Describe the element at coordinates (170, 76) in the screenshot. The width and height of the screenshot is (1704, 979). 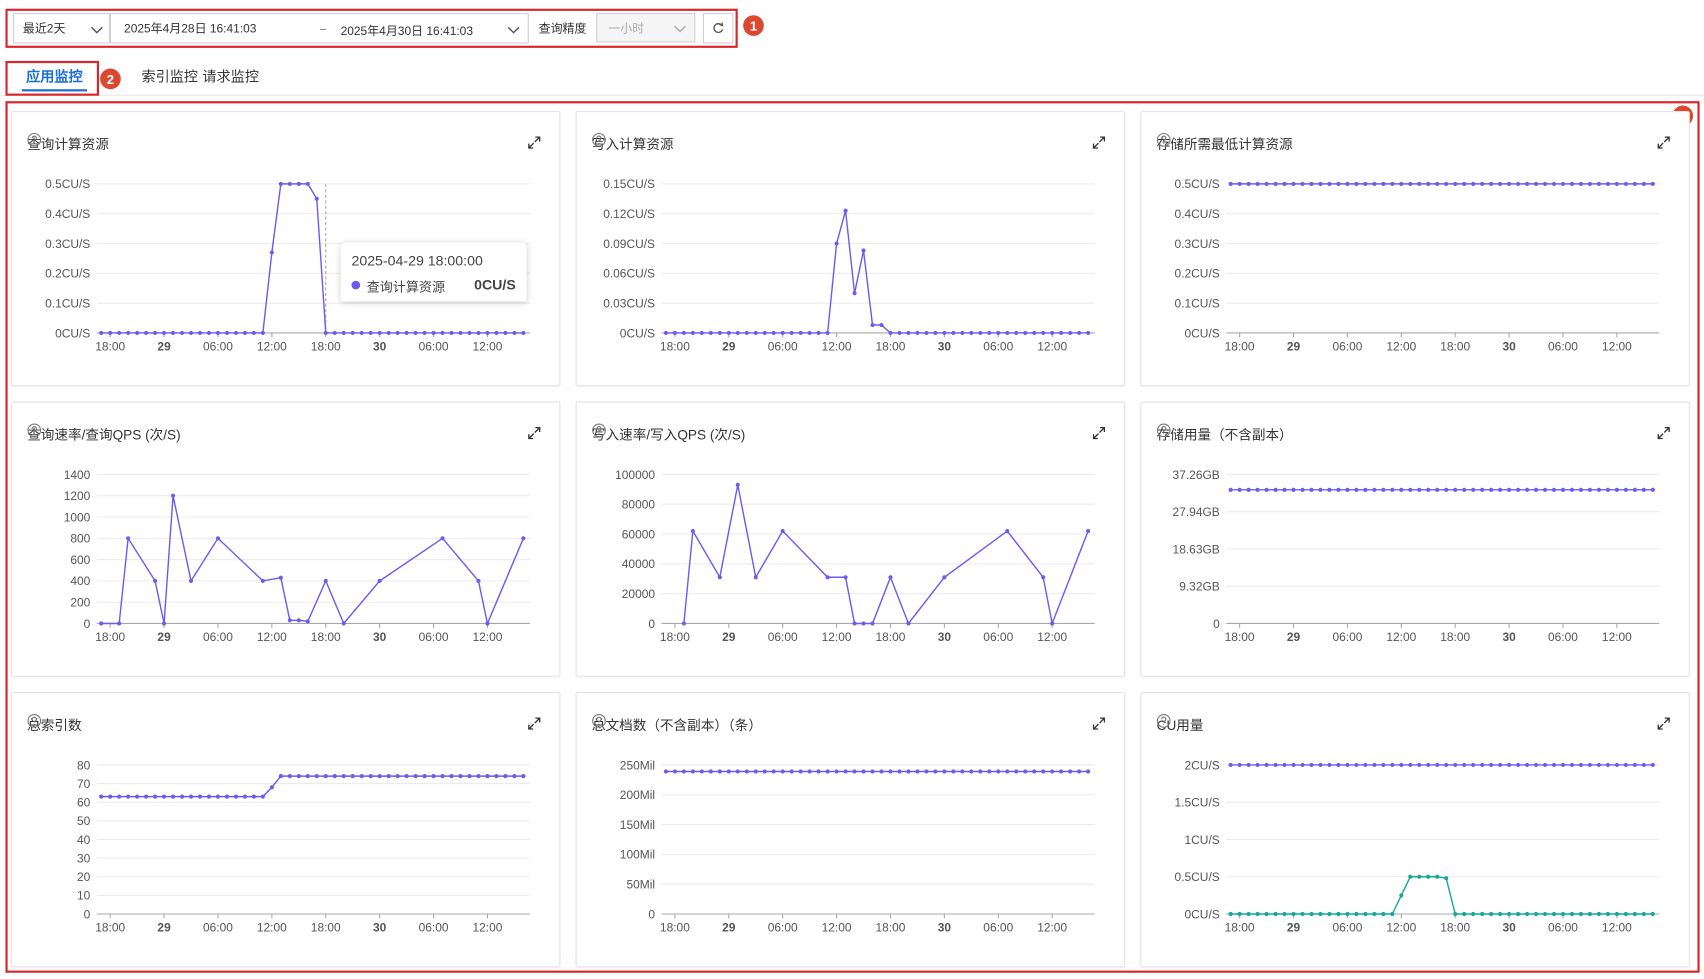
I see `tab: 索引监控` at that location.